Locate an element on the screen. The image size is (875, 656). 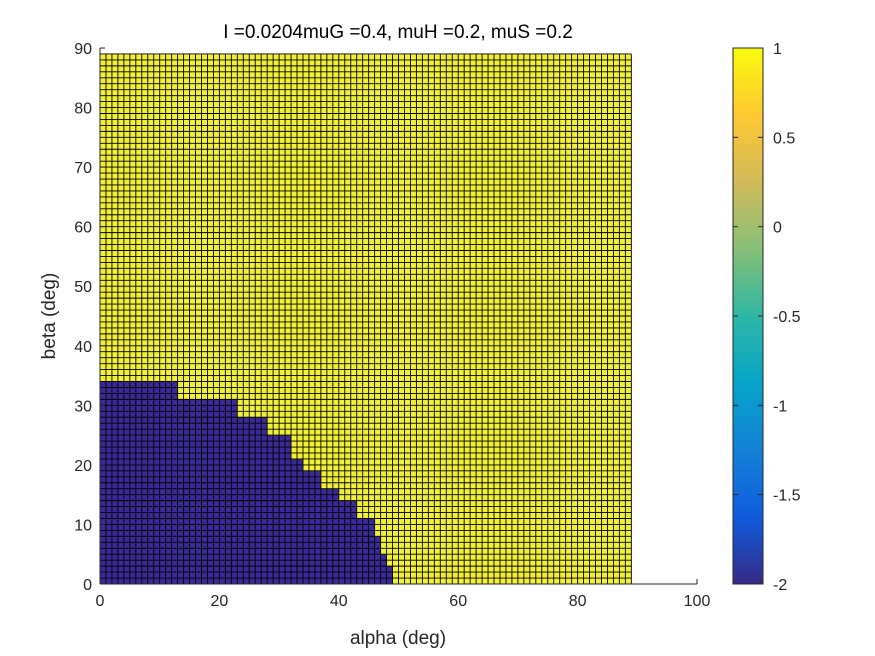
y-tick-label: 50 is located at coordinates (83, 287).